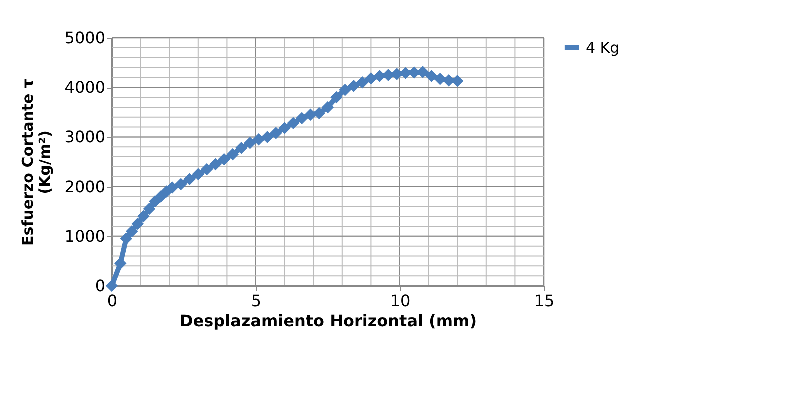 The width and height of the screenshot is (799, 403). What do you see at coordinates (544, 301) in the screenshot?
I see `x-tick-label: 15` at bounding box center [544, 301].